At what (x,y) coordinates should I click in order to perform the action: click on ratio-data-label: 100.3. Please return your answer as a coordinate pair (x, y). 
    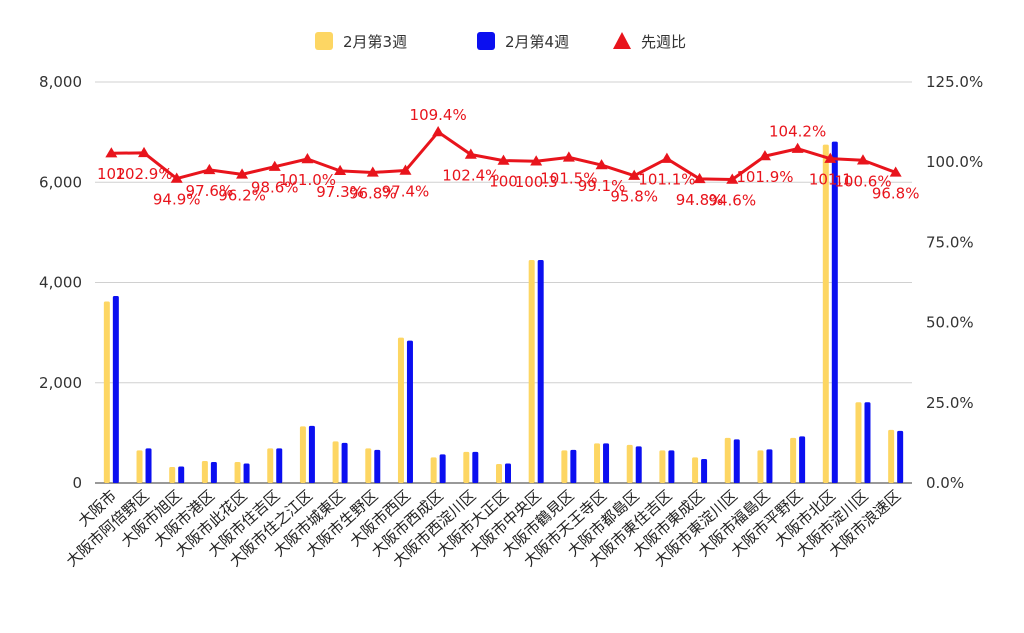
    Looking at the image, I should click on (536, 182).